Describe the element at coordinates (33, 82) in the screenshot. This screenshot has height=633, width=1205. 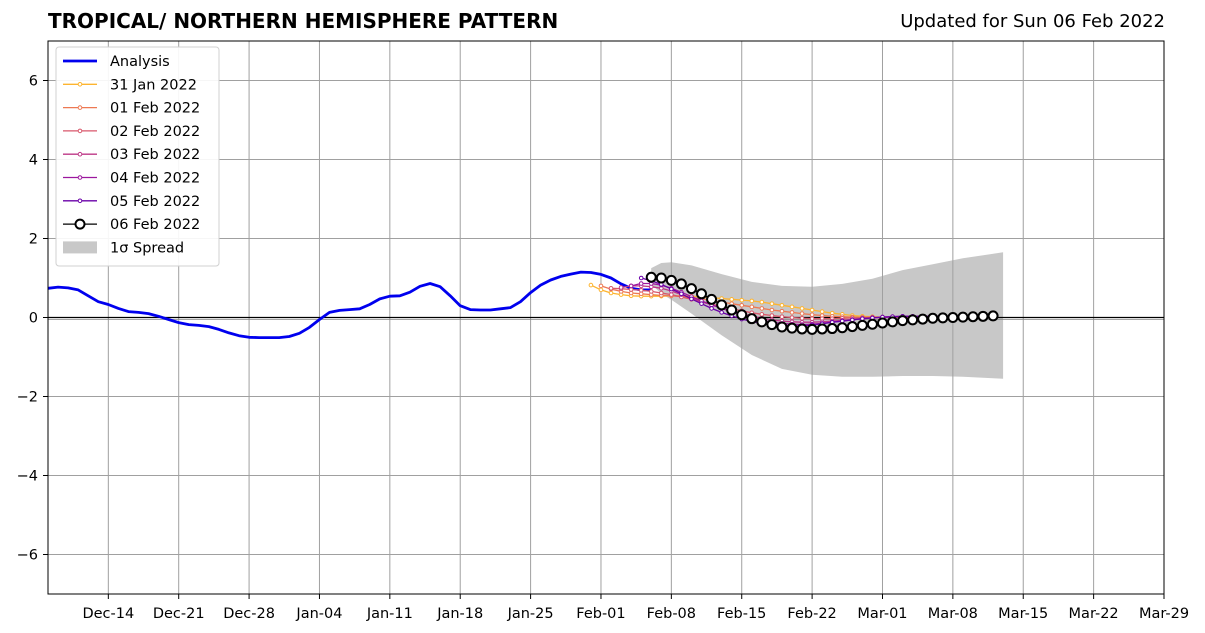
I see `y-tick-label: 6` at that location.